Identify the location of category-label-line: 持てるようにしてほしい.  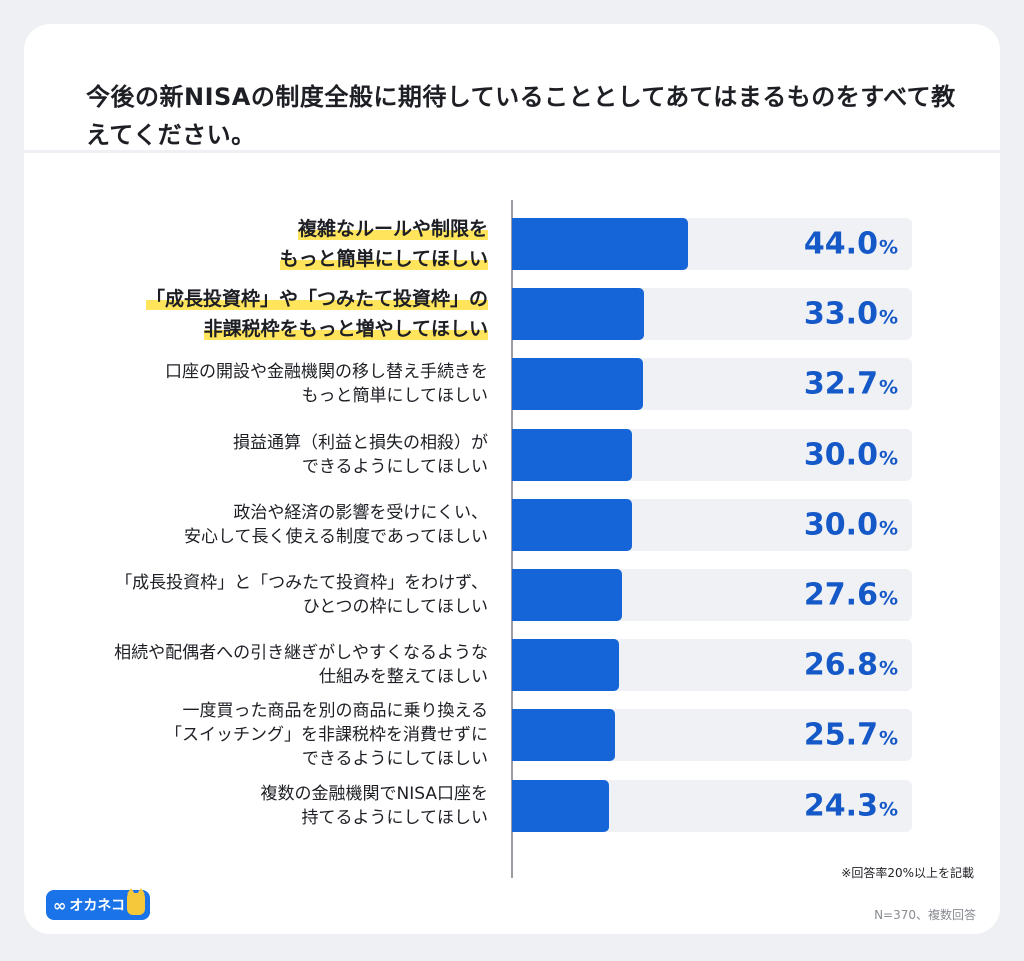
(395, 817).